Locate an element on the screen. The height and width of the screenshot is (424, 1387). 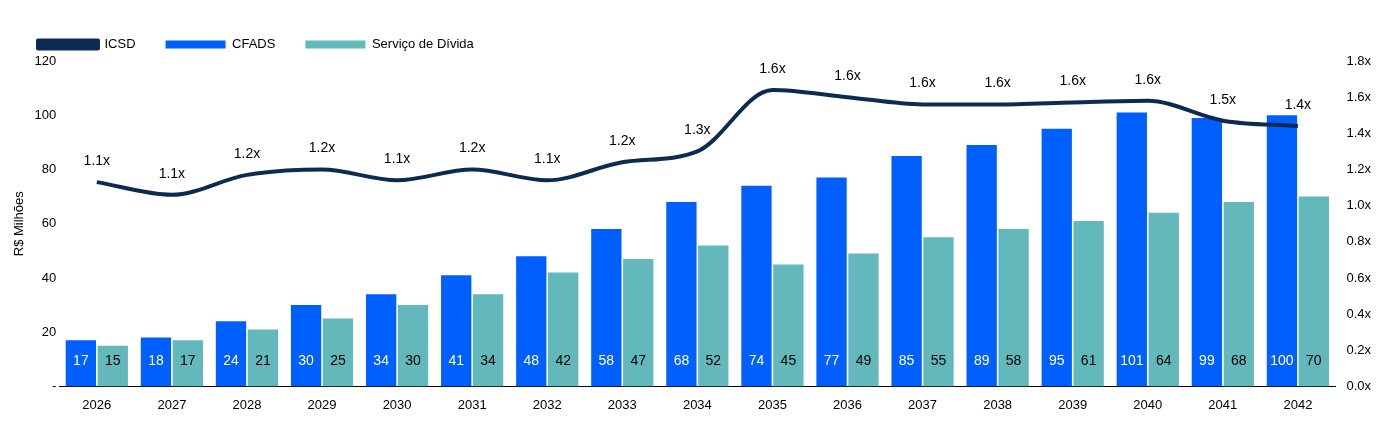
y2-tick-label: 1.2x is located at coordinates (1359, 169).